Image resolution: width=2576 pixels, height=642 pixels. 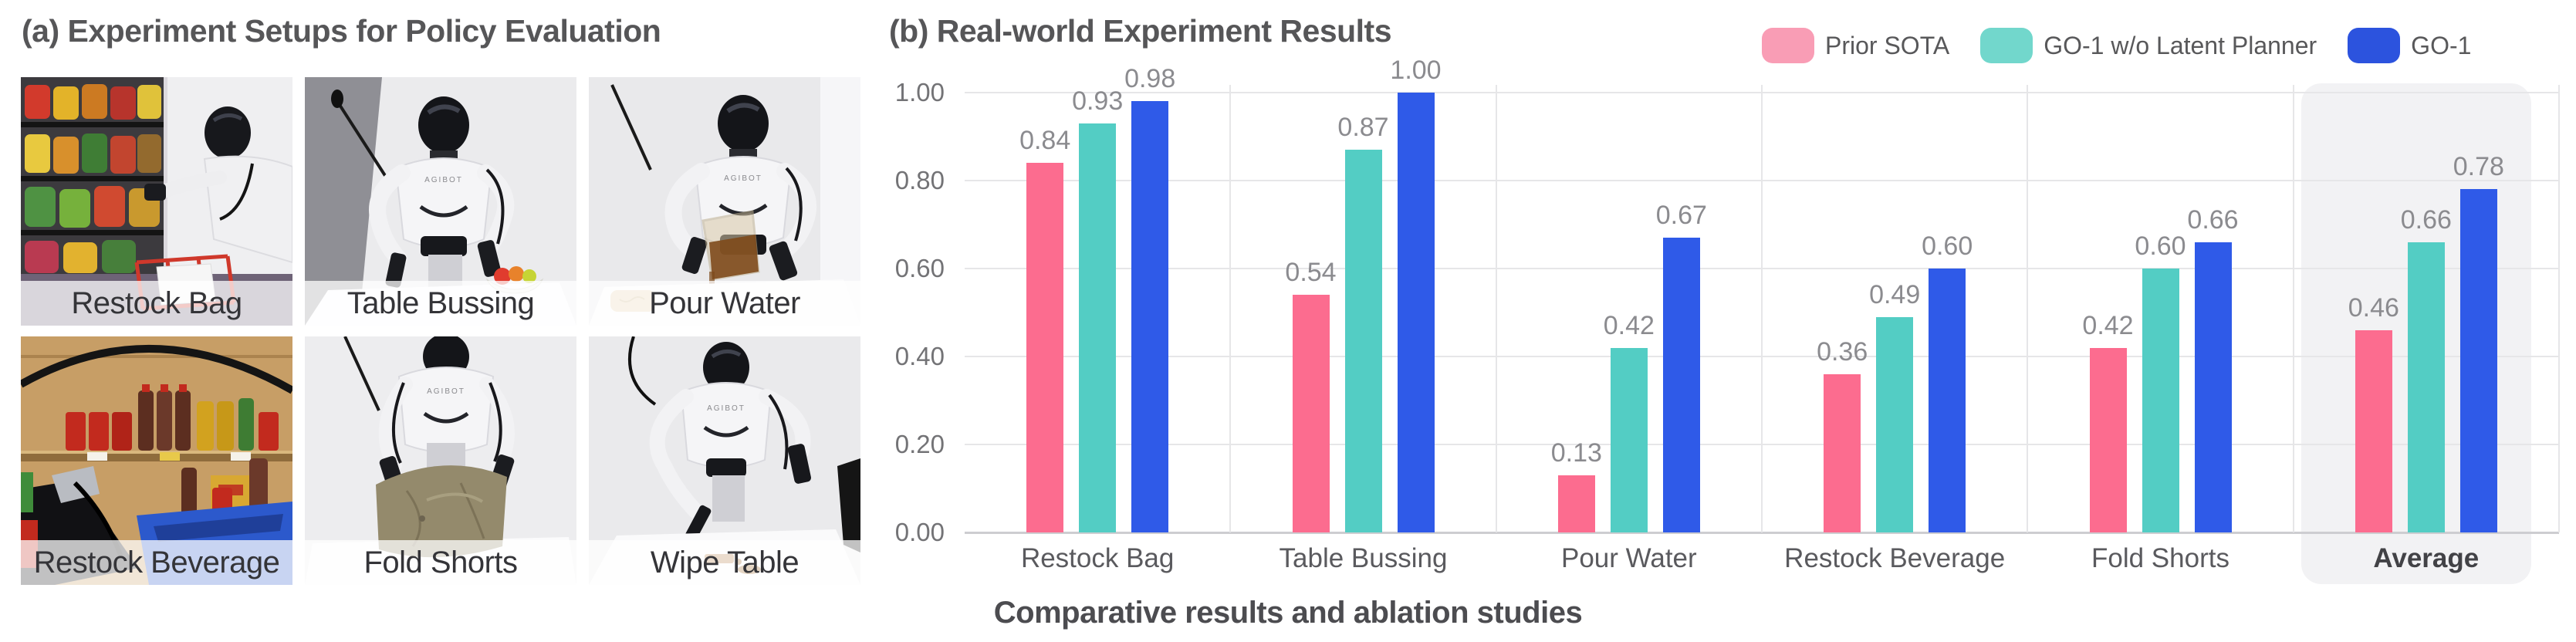 I want to click on photo-fold-shorts: AGIBOT Fold Shorts, so click(x=440, y=460).